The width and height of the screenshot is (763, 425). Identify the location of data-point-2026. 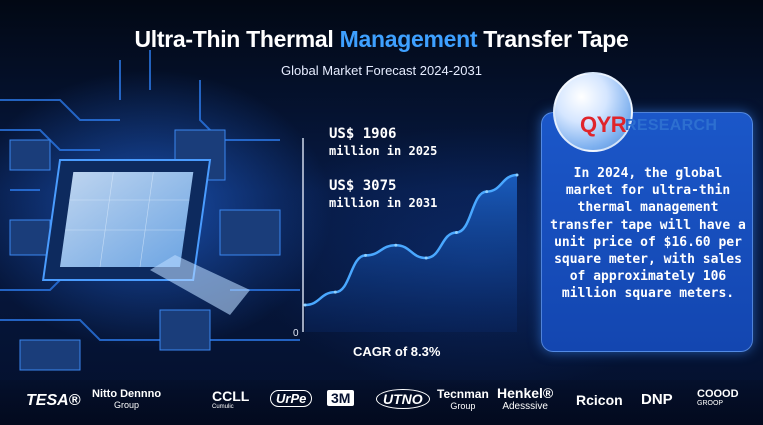
(366, 255).